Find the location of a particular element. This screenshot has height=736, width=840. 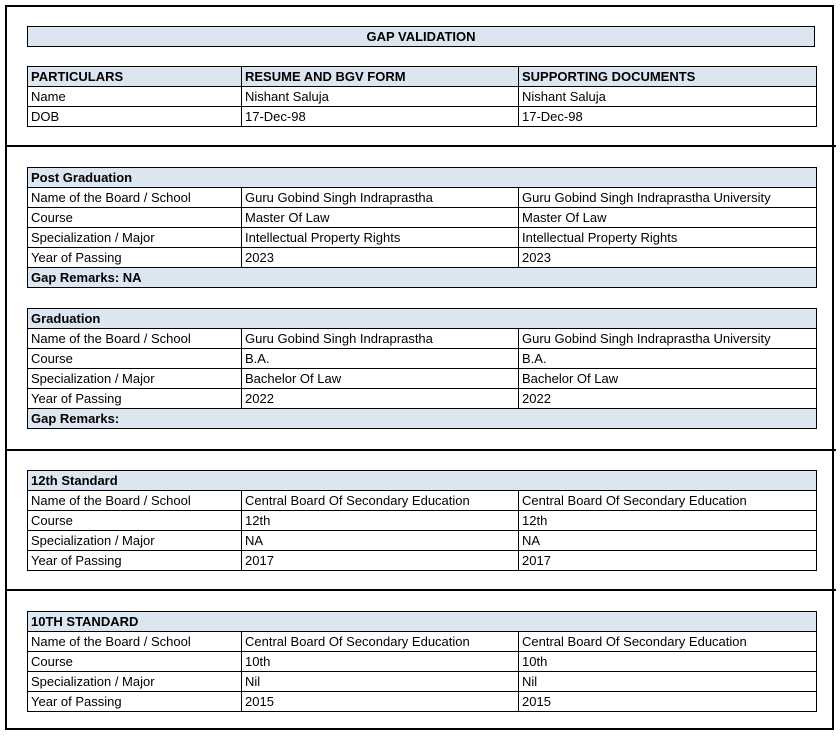

gap-remarks: Gap Remarks: NA is located at coordinates (422, 277).